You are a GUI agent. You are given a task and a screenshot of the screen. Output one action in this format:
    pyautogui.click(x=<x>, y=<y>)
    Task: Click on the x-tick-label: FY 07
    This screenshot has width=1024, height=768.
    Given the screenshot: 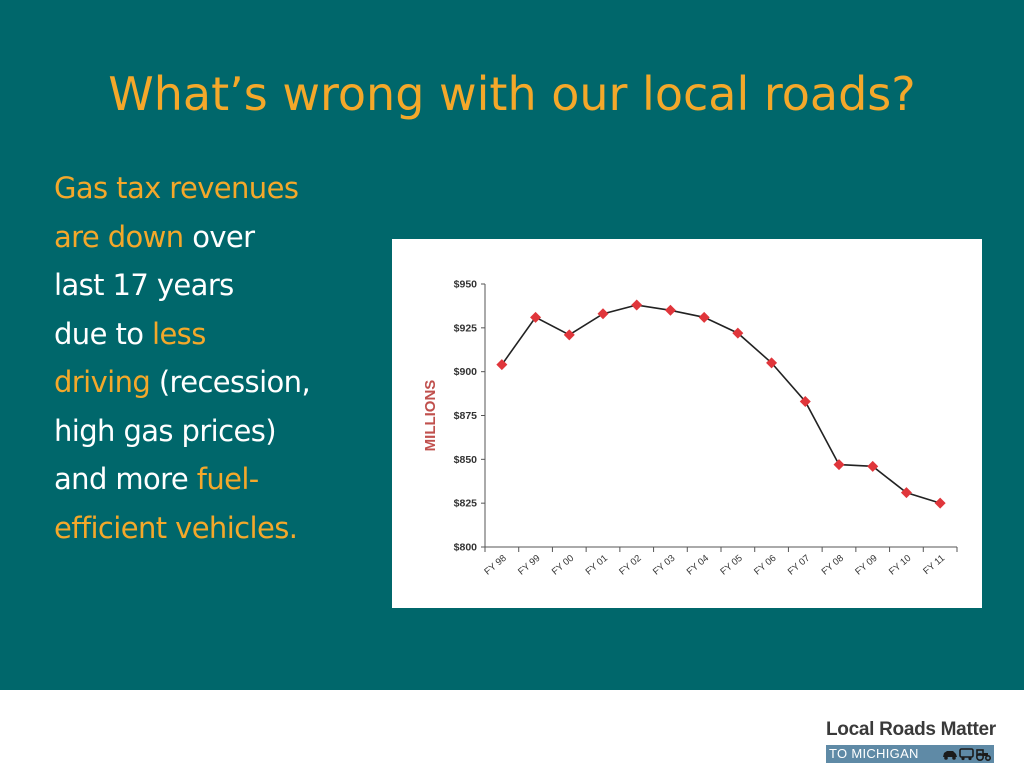 What is the action you would take?
    pyautogui.click(x=799, y=565)
    